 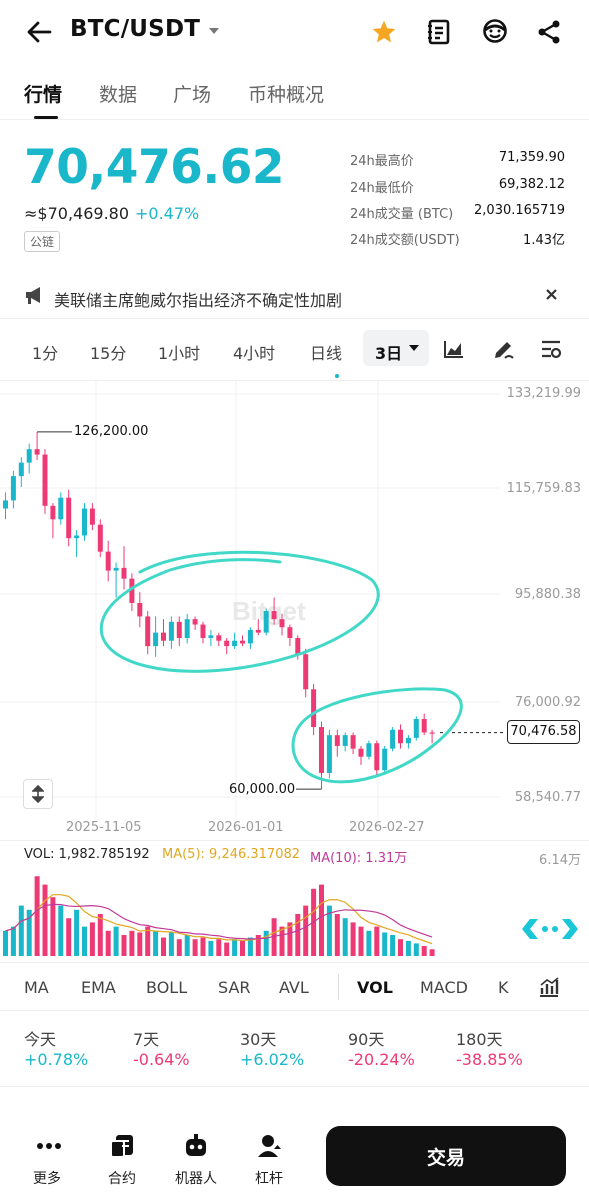 What do you see at coordinates (504, 349) in the screenshot?
I see `draw-tool-icon` at bounding box center [504, 349].